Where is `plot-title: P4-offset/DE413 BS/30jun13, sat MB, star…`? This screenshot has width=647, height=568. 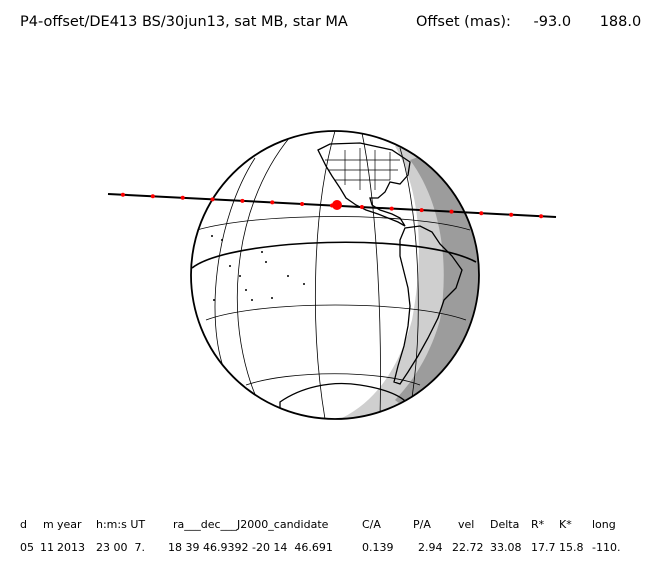
plot-title: P4-offset/DE413 BS/30jun13, sat MB, star… is located at coordinates (184, 22).